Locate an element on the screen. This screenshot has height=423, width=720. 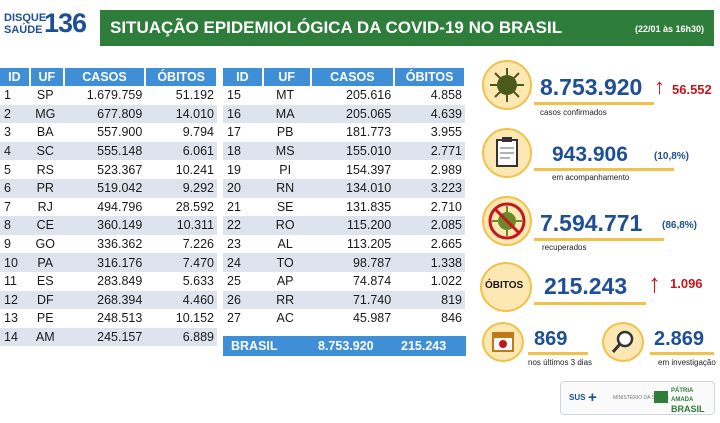
cell-casos: 519.042 is located at coordinates (104, 188).